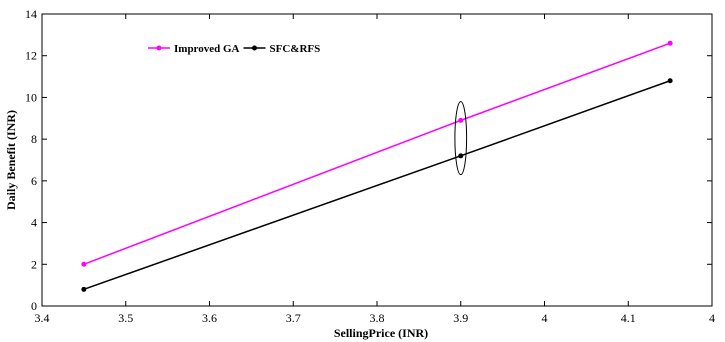 The width and height of the screenshot is (725, 342). I want to click on highlight-ellipse, so click(461, 138).